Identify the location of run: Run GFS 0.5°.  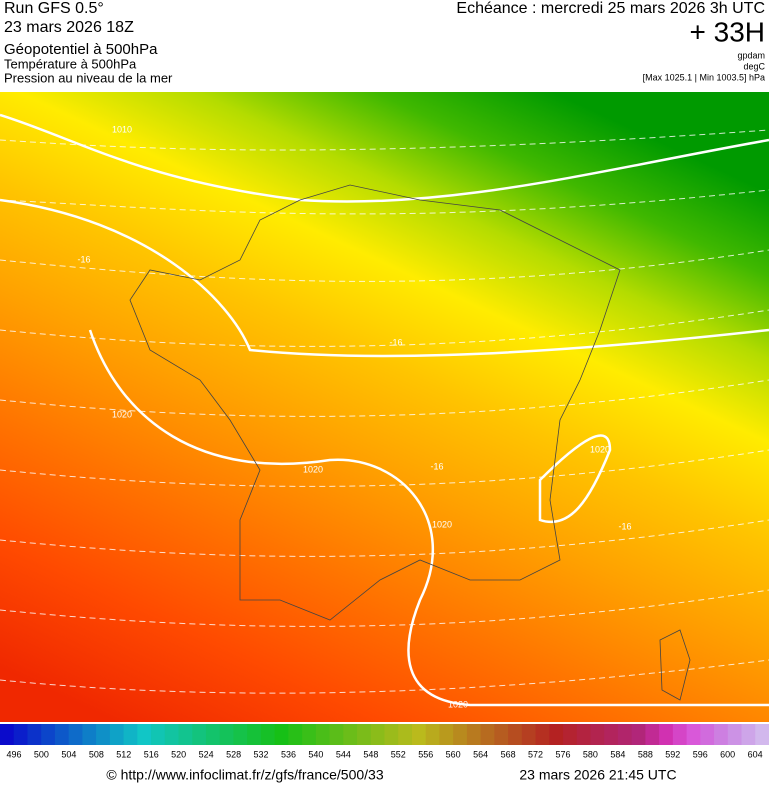
(54, 8).